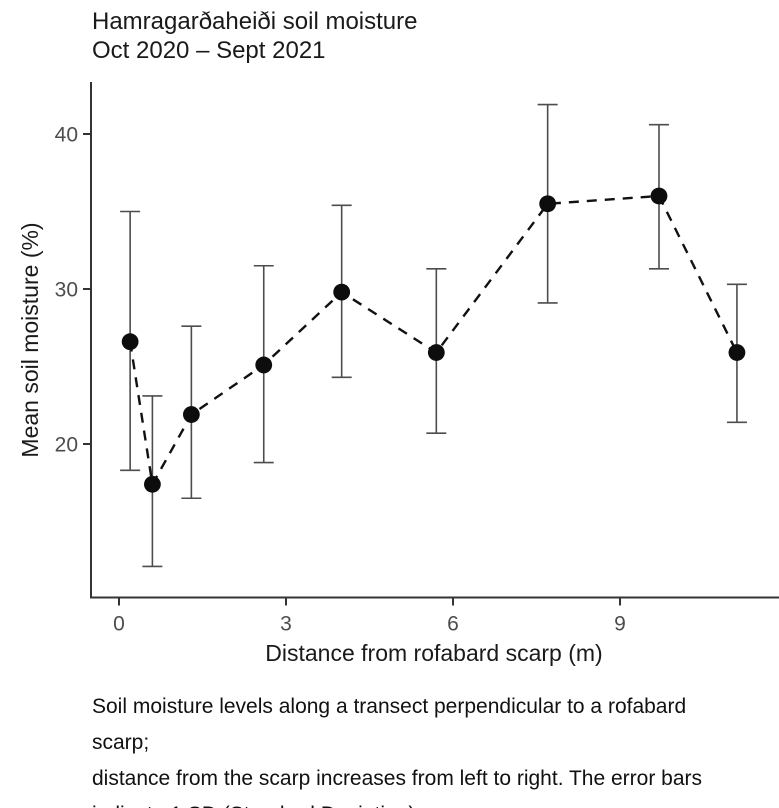 The image size is (779, 808). Describe the element at coordinates (66, 135) in the screenshot. I see `y-tick-label: 40` at that location.